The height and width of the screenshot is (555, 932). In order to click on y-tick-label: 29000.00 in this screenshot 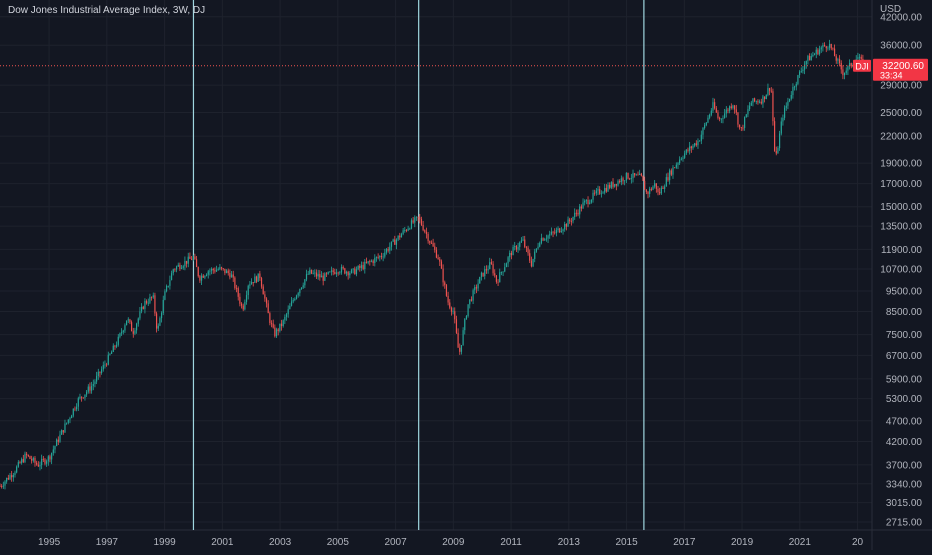, I will do `click(901, 86)`.